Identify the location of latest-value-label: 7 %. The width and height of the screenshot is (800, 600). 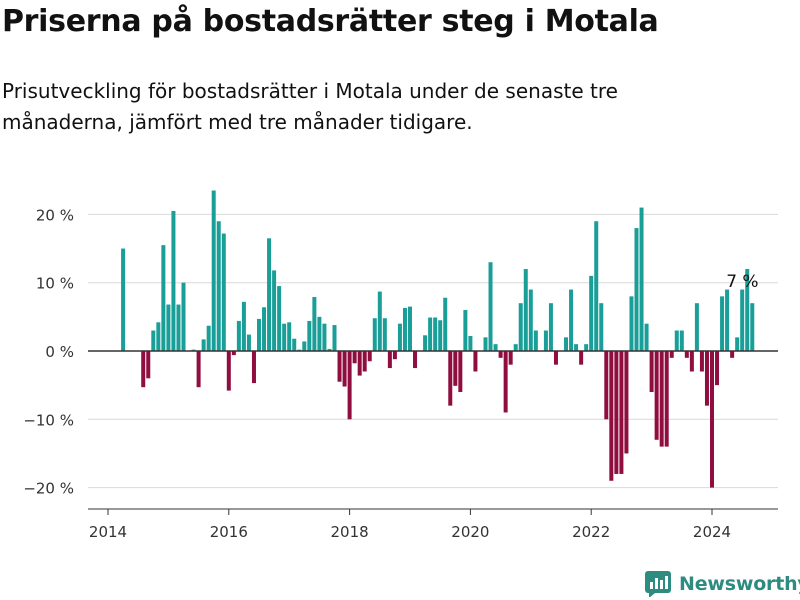
(742, 282).